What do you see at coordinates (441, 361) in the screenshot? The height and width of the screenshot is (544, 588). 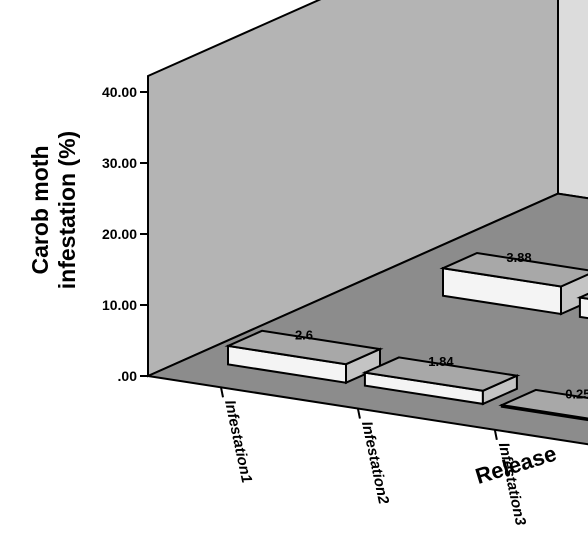 I see `data-label: 1.84` at bounding box center [441, 361].